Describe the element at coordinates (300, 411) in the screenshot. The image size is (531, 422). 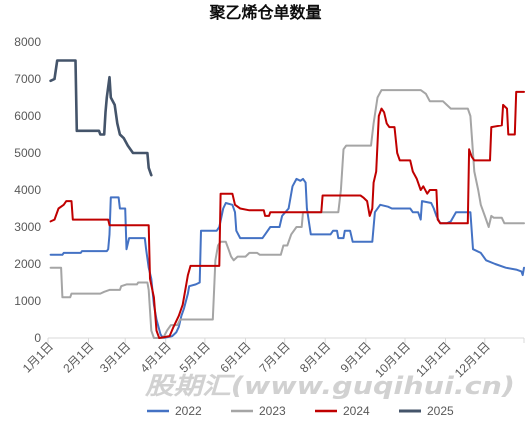
I see `legend: 2022 2023 2024 2025` at that location.